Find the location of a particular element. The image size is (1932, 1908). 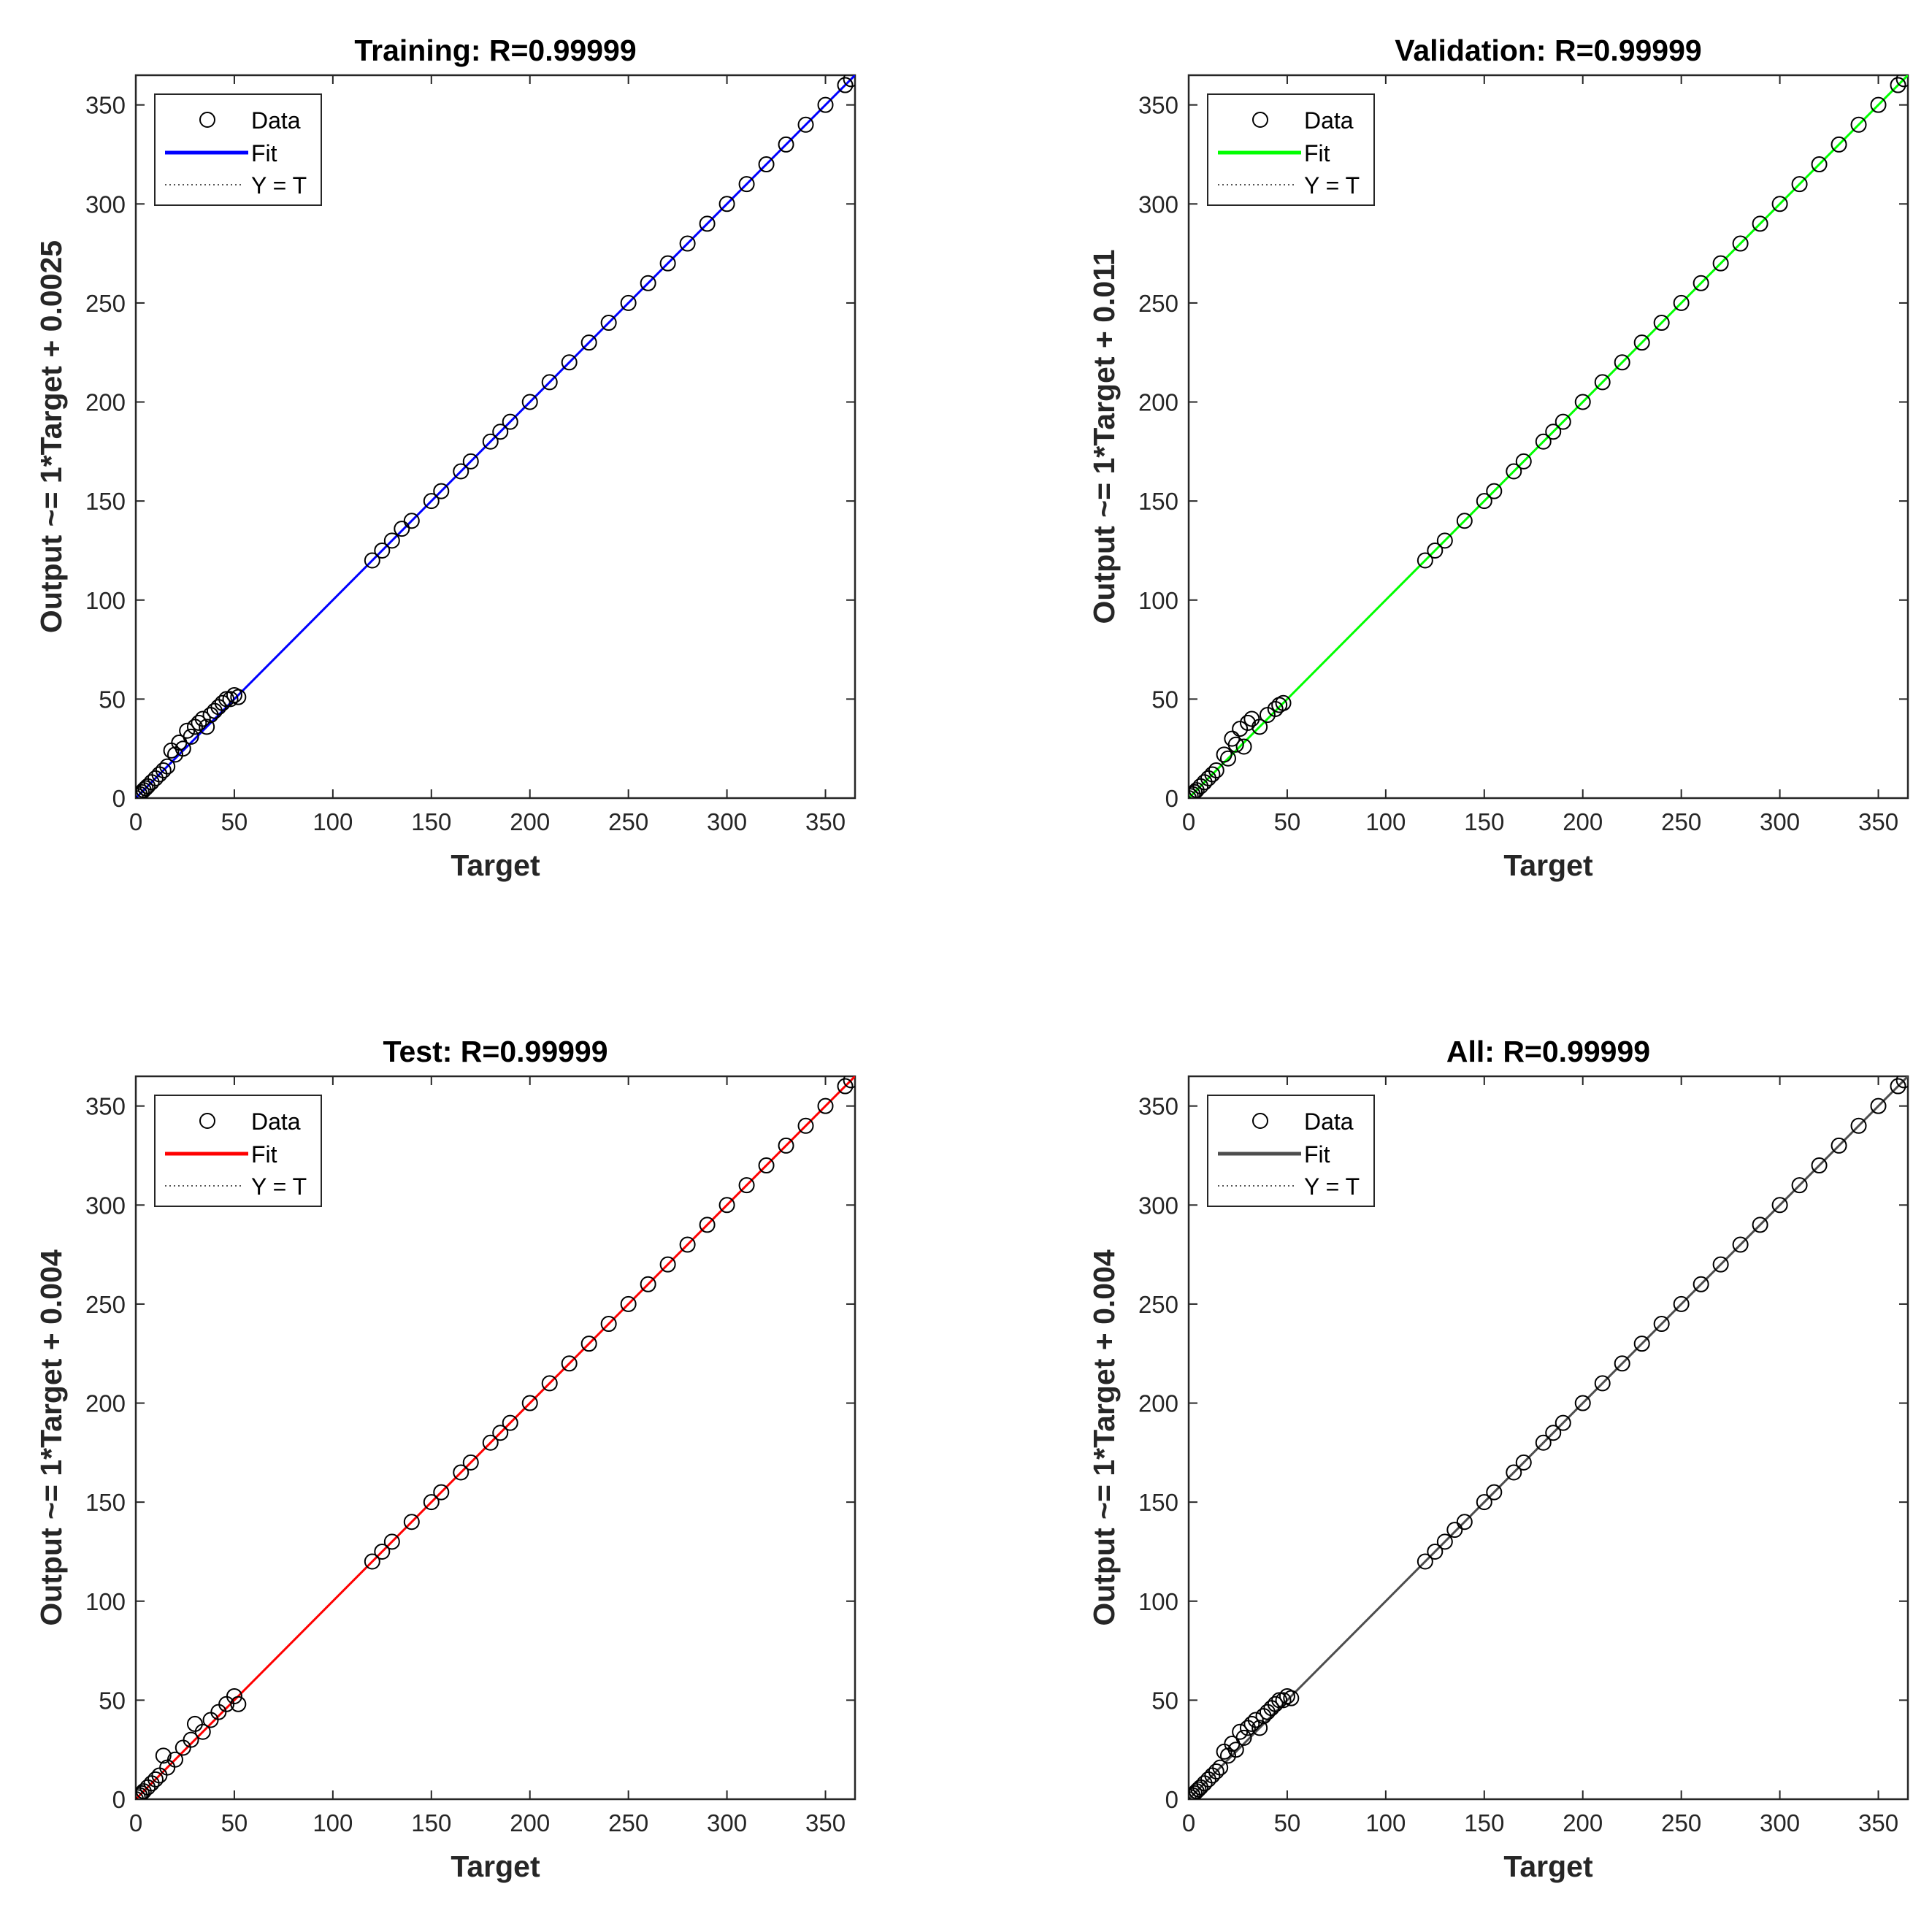

y-tick-label: 50 is located at coordinates (1164, 699).